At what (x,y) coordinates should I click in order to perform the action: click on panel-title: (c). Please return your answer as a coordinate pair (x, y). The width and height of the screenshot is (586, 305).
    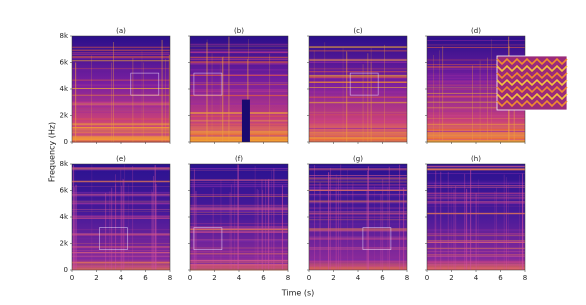
    Looking at the image, I should click on (358, 31).